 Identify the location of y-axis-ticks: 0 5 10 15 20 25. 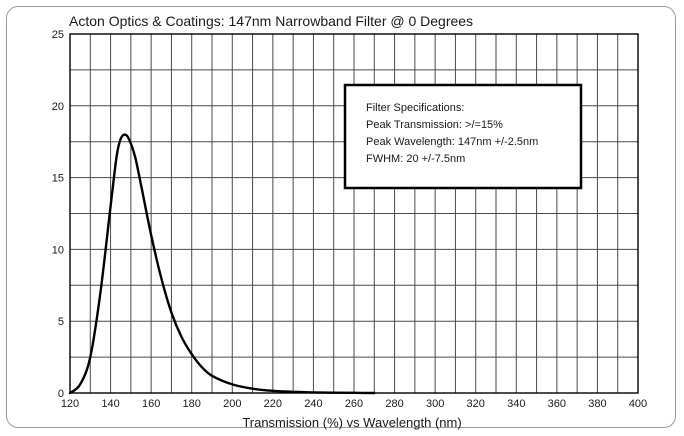
(58, 214).